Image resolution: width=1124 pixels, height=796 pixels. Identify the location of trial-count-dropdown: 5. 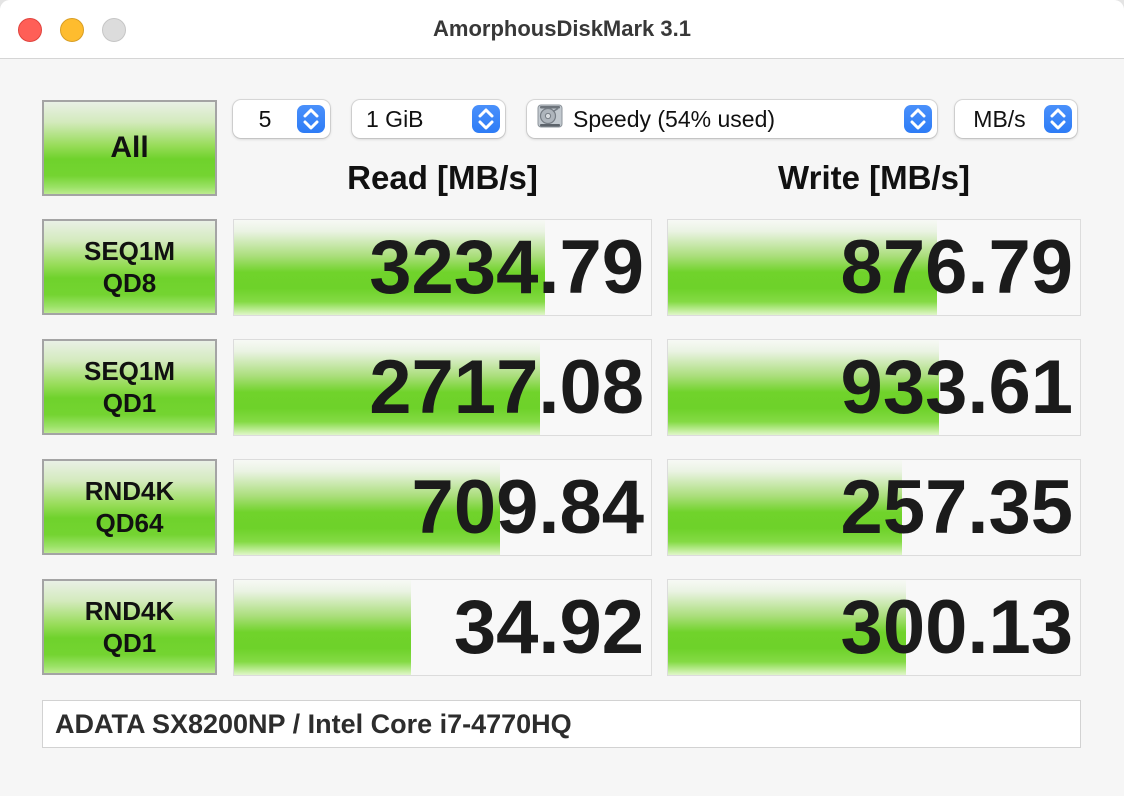
(281, 119).